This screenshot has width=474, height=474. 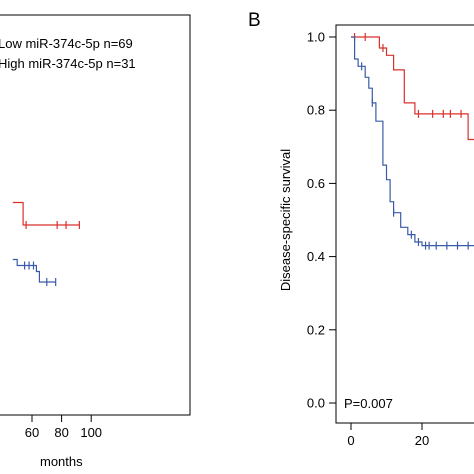 I want to click on p-value-annotation: P=0.007, so click(x=368, y=403).